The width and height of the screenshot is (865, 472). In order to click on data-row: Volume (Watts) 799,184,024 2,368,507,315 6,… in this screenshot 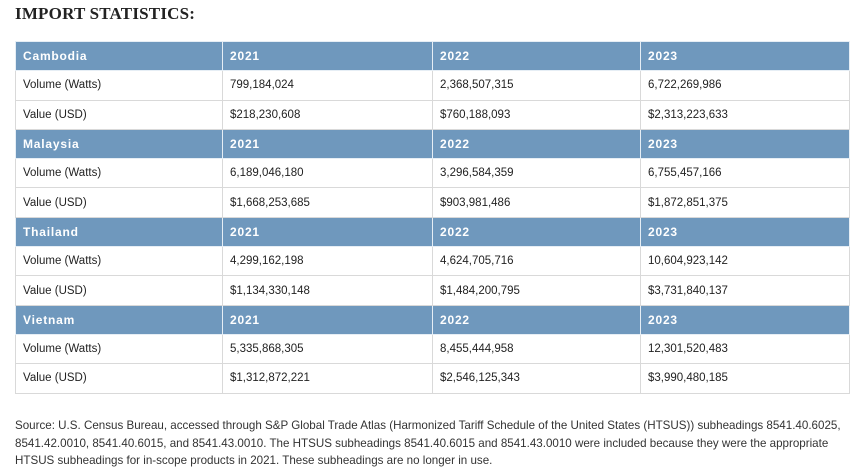, I will do `click(432, 85)`.